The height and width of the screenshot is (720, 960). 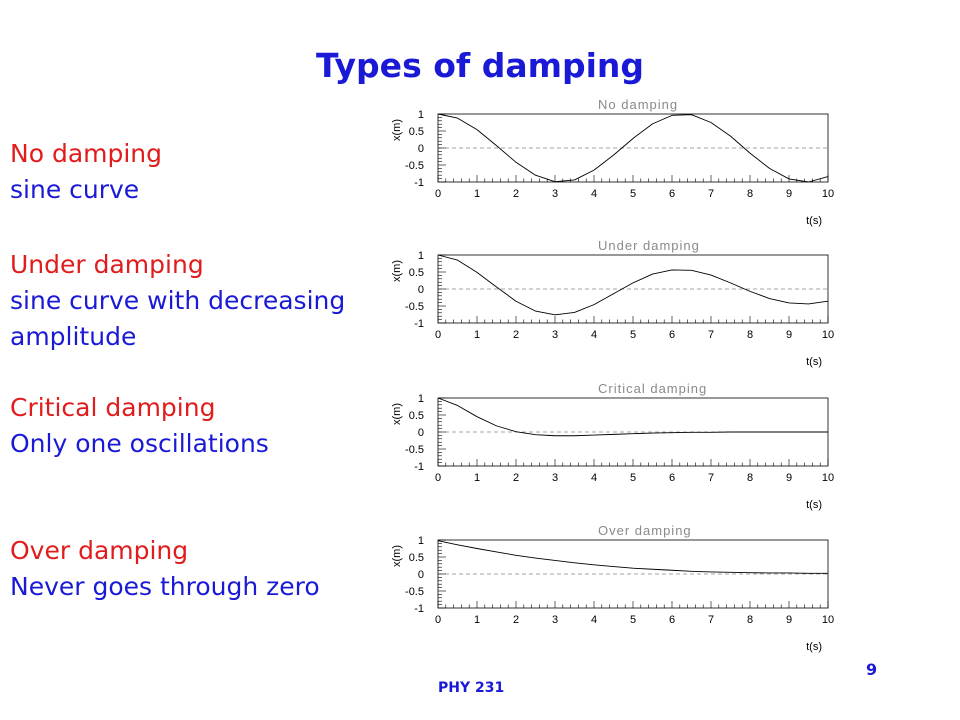 I want to click on description-no-damping: No damping sine curve, so click(x=86, y=172).